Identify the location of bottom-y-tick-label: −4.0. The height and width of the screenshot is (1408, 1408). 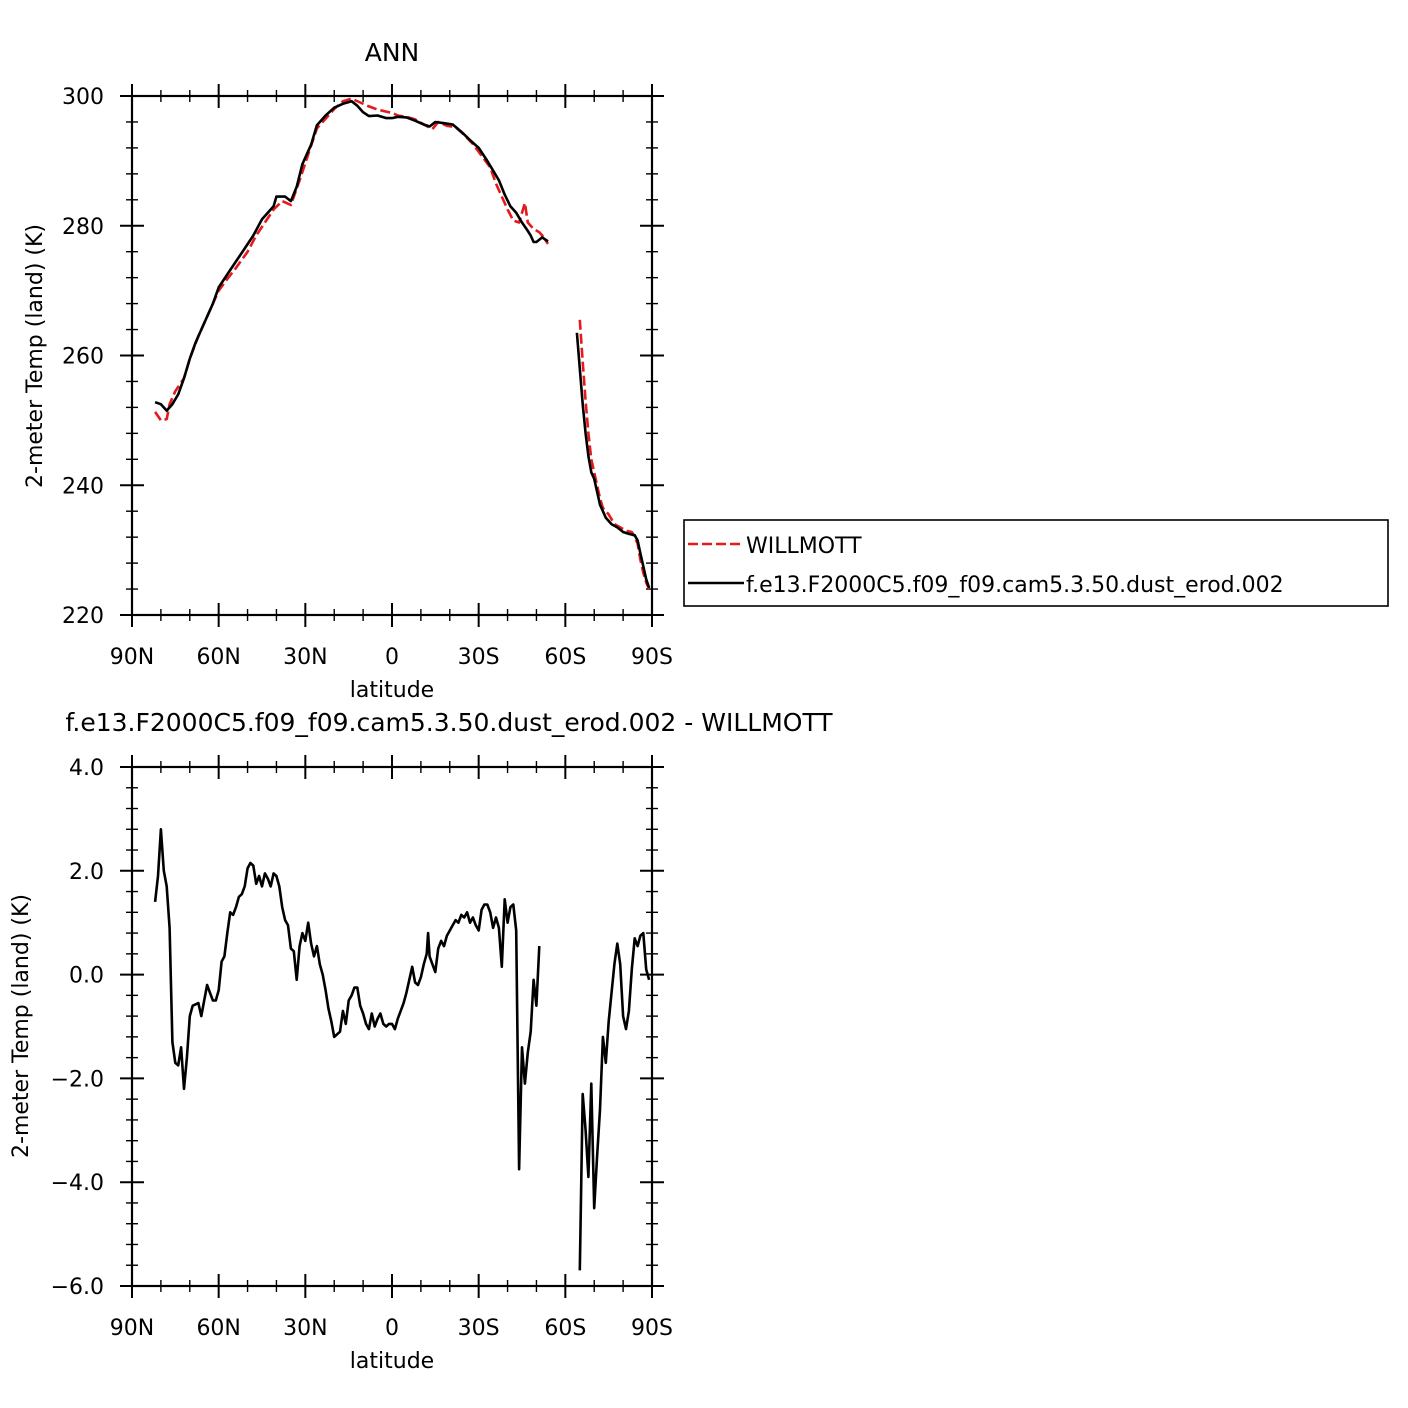
(77, 1183).